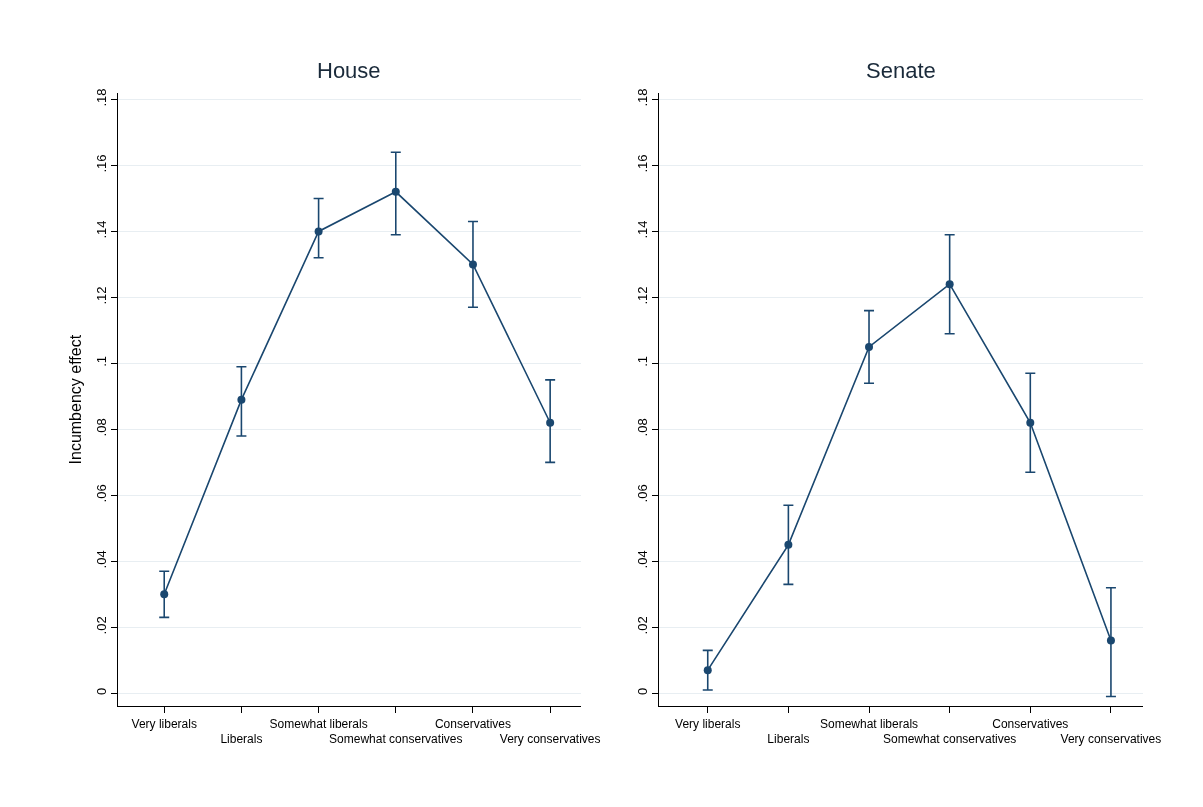 Image resolution: width=1203 pixels, height=807 pixels. I want to click on chart-title: Senate, so click(901, 70).